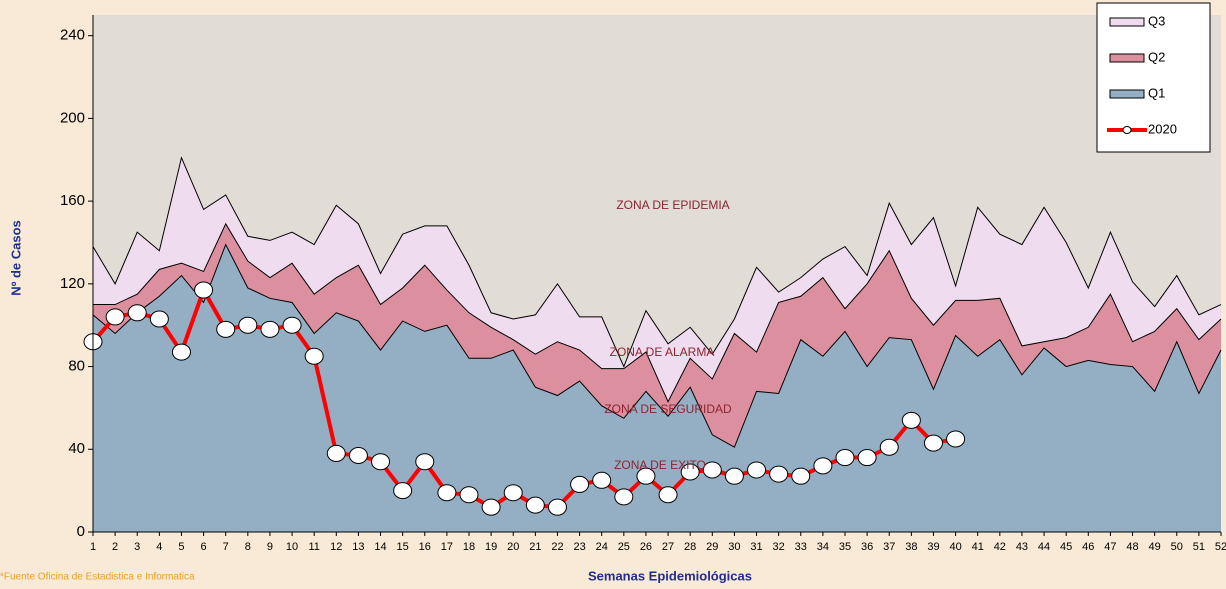  I want to click on y-tick-label: 200, so click(72, 117).